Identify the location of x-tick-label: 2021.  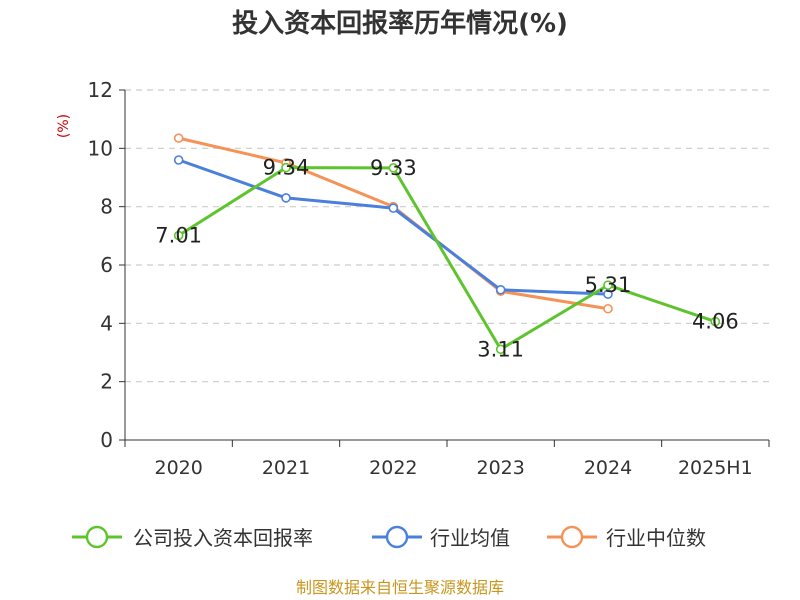
(286, 468).